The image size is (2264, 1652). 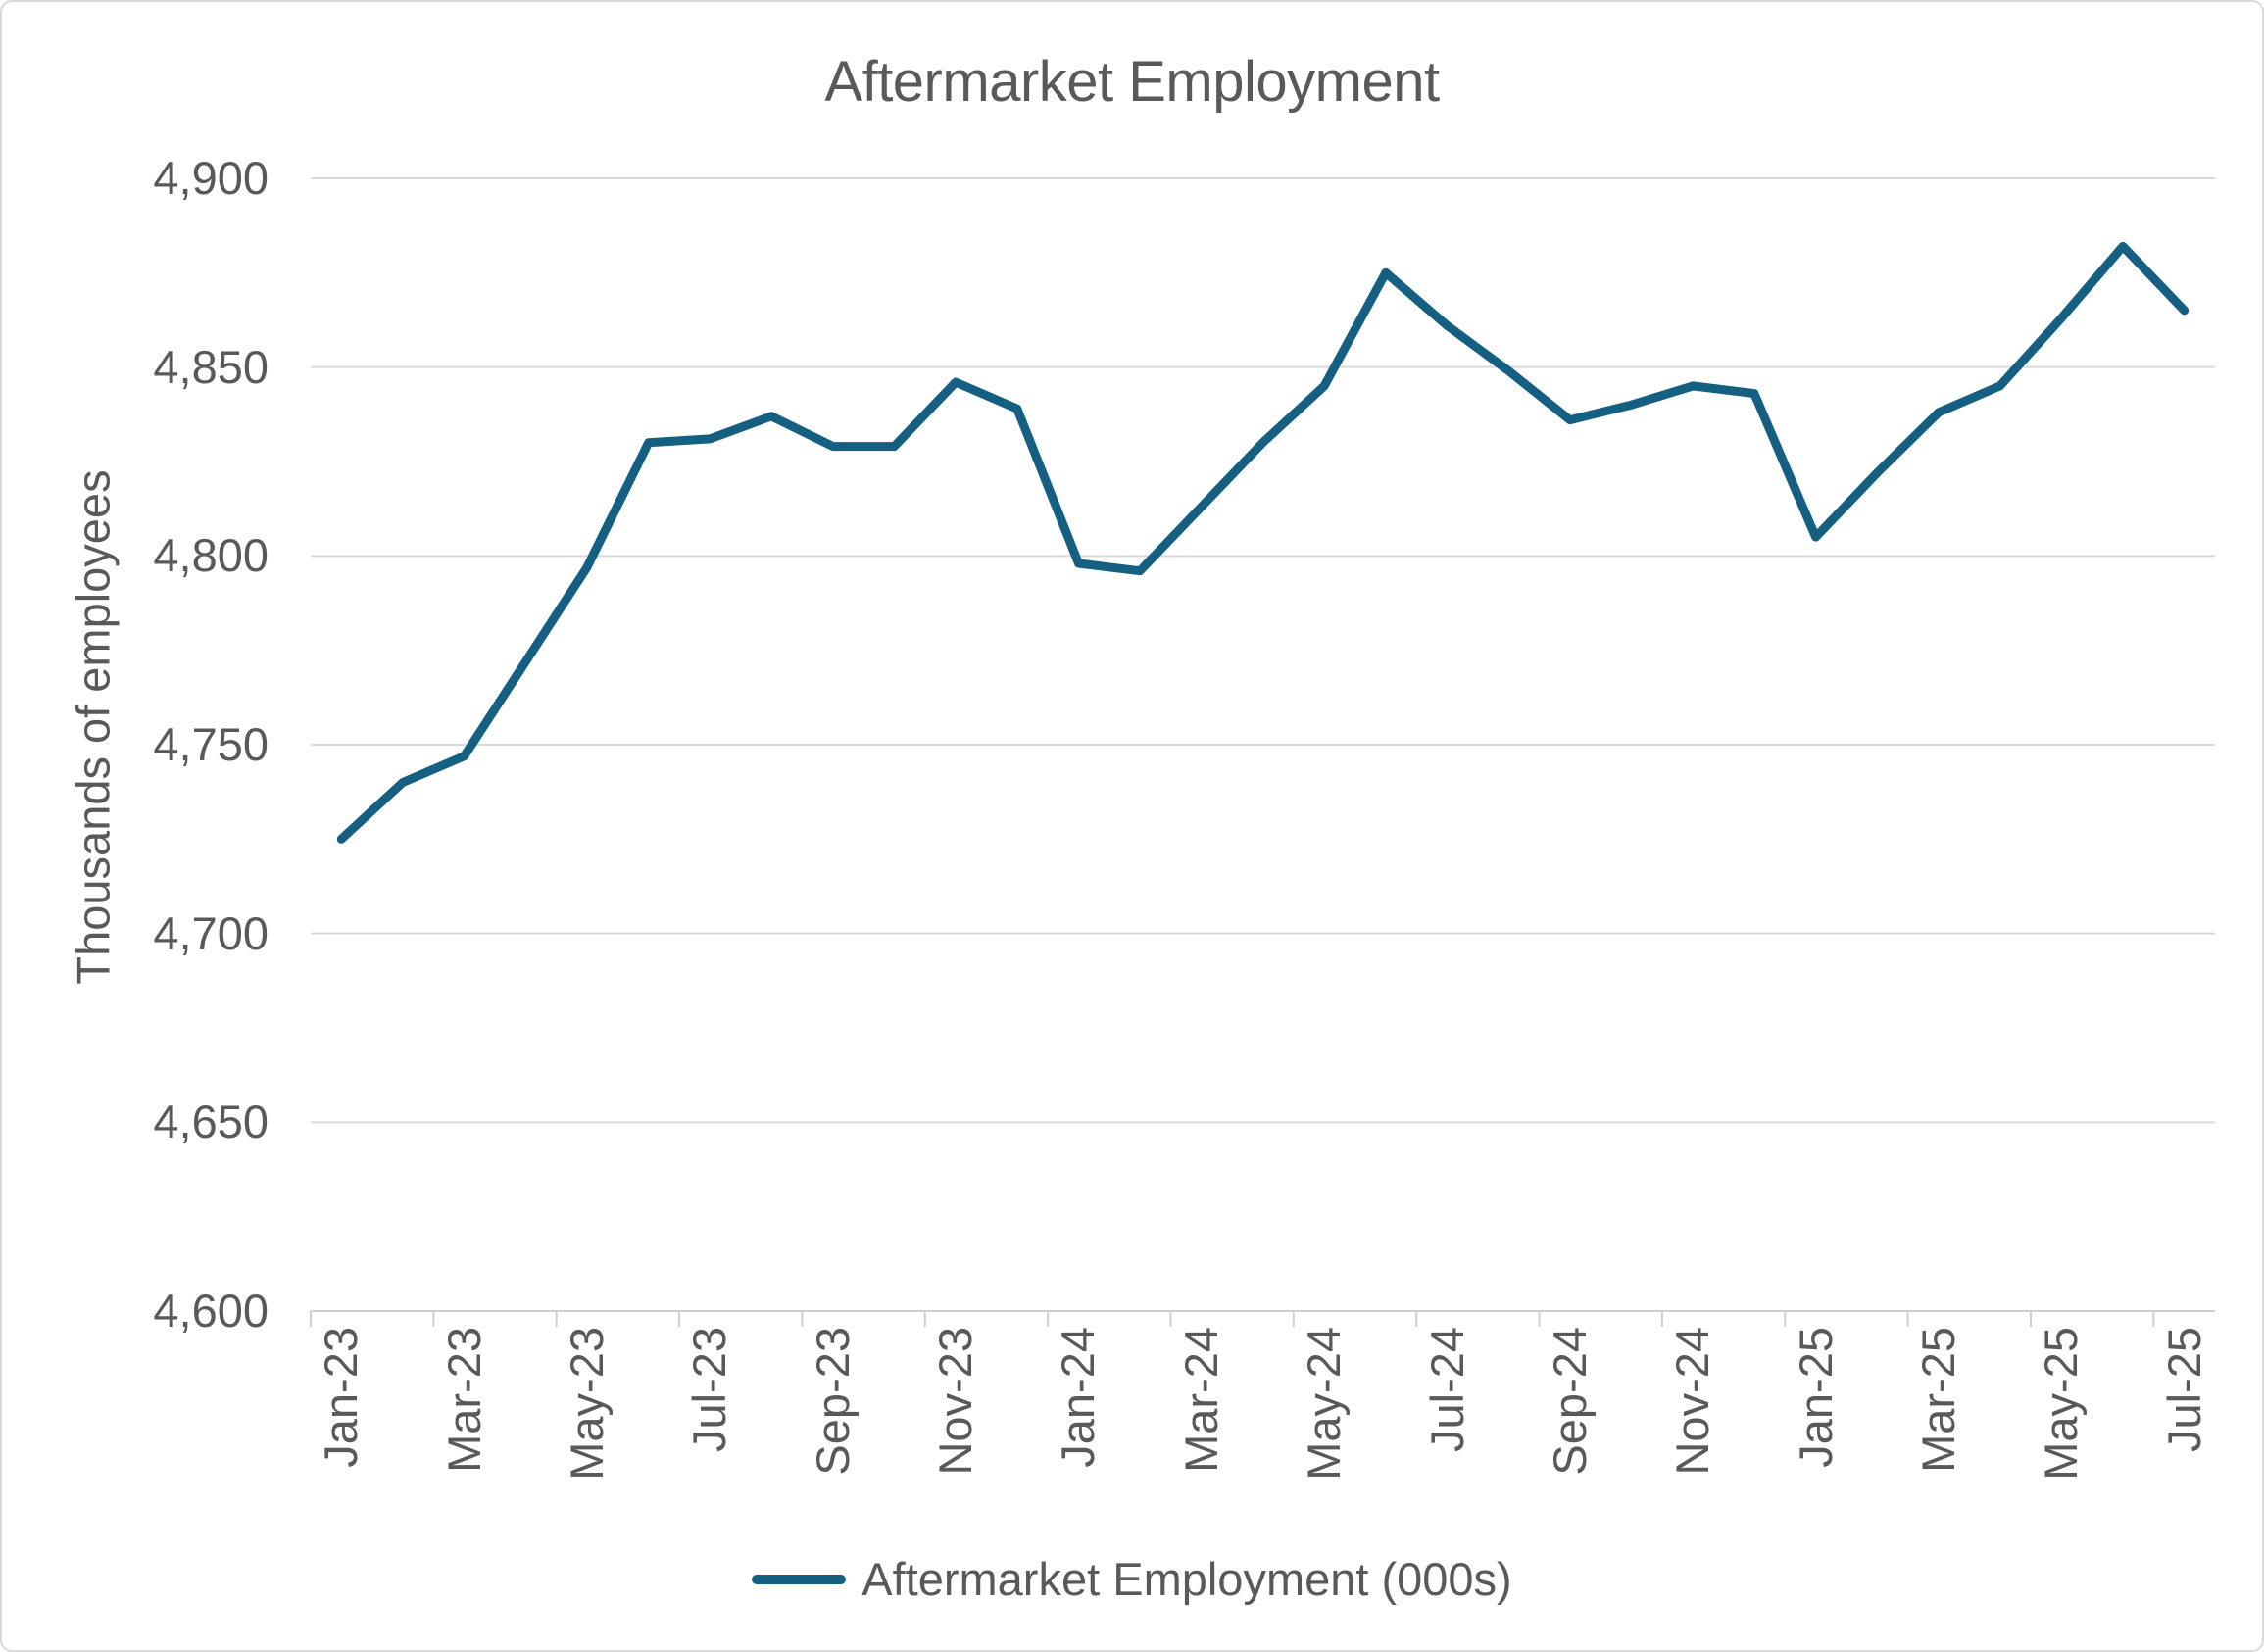 I want to click on y-axis-tick-label: 4,600, so click(x=211, y=1310).